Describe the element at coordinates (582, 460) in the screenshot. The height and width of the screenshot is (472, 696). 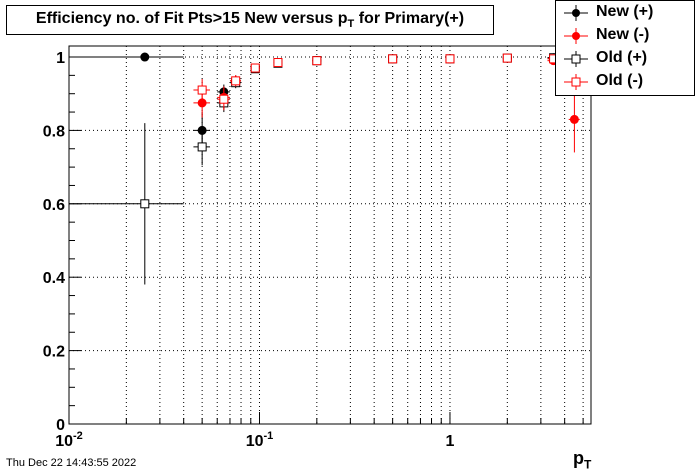
I see `x-axis-label: pT` at that location.